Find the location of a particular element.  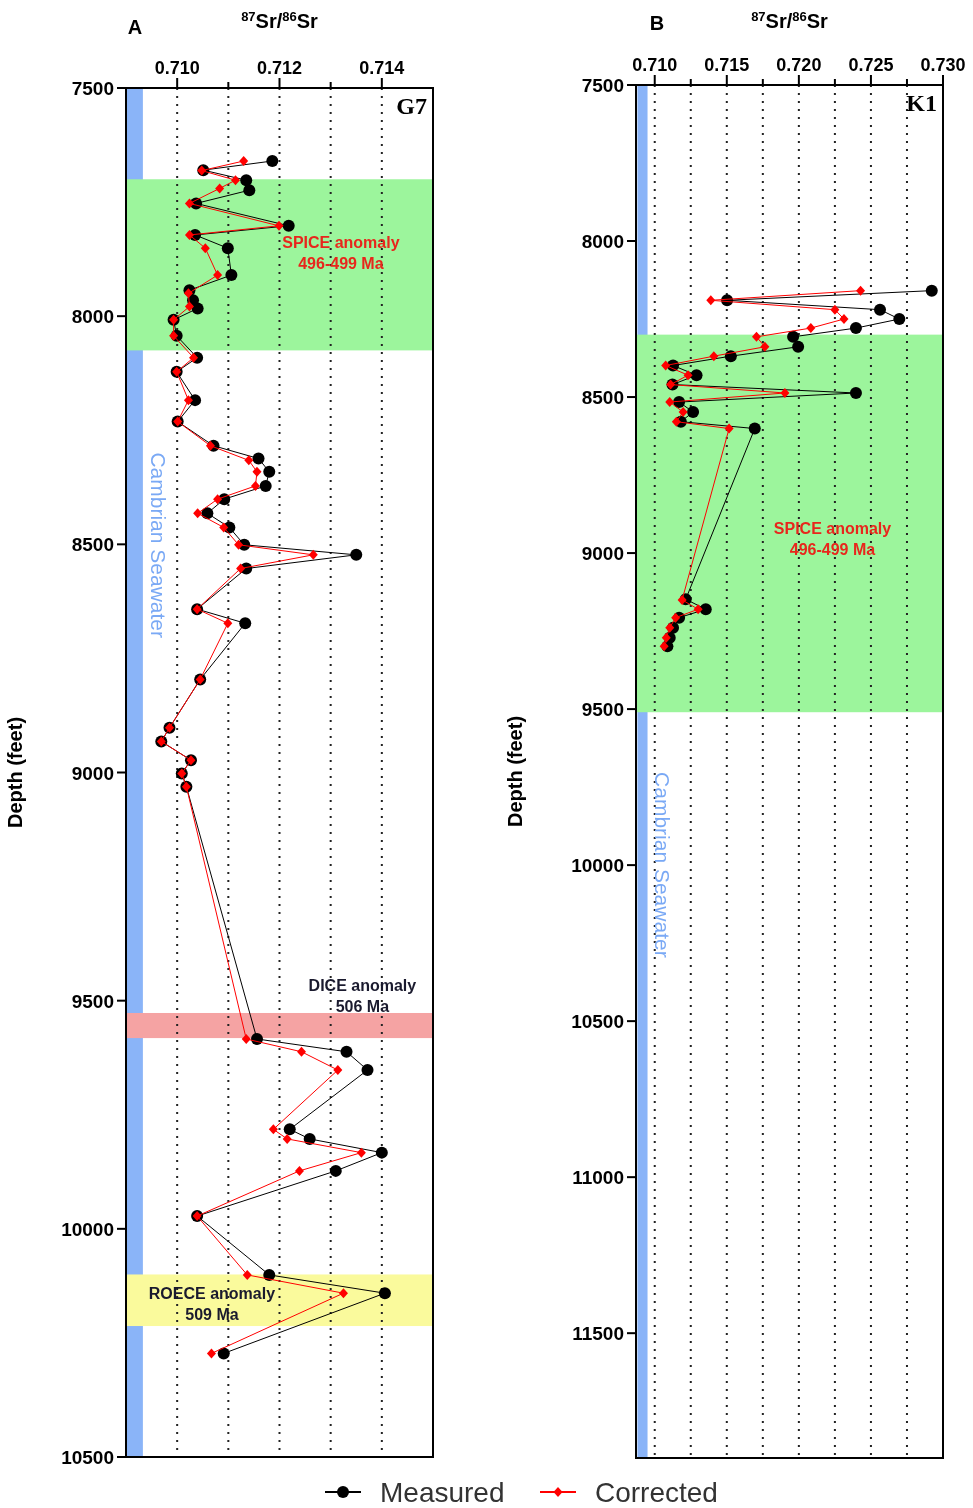

y-tick-label: 11000 is located at coordinates (598, 1178).